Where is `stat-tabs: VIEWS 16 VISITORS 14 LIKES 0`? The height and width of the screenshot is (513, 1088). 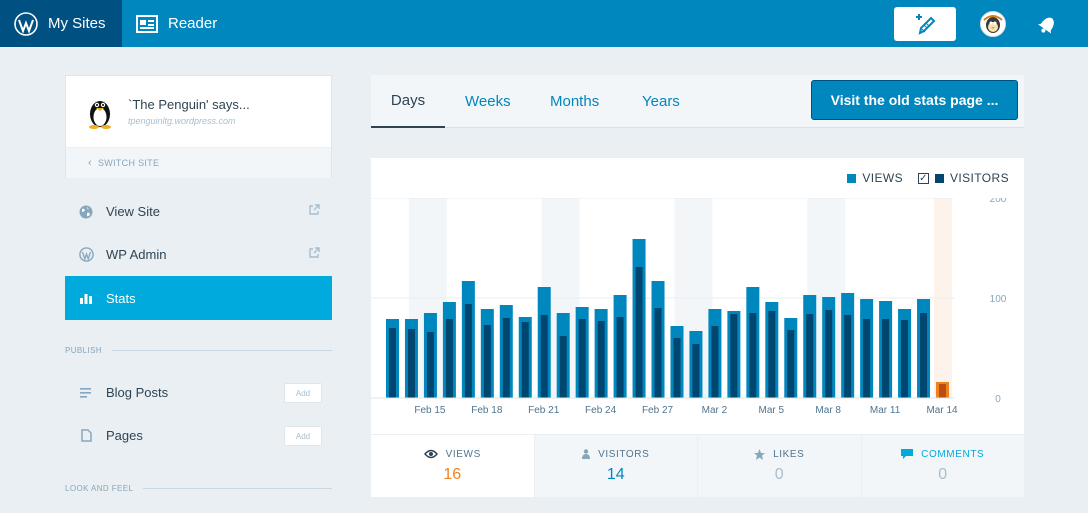
stat-tabs: VIEWS 16 VISITORS 14 LIKES 0 is located at coordinates (697, 465).